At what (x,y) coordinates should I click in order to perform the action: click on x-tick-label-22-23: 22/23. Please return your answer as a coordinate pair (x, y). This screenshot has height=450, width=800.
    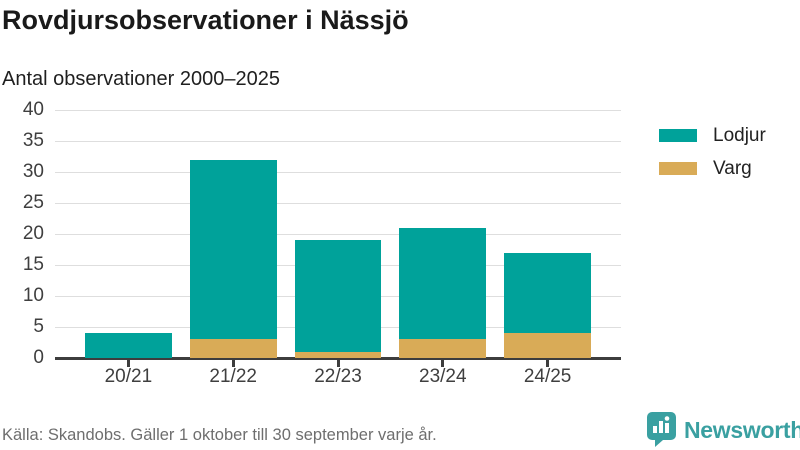
    Looking at the image, I should click on (338, 376).